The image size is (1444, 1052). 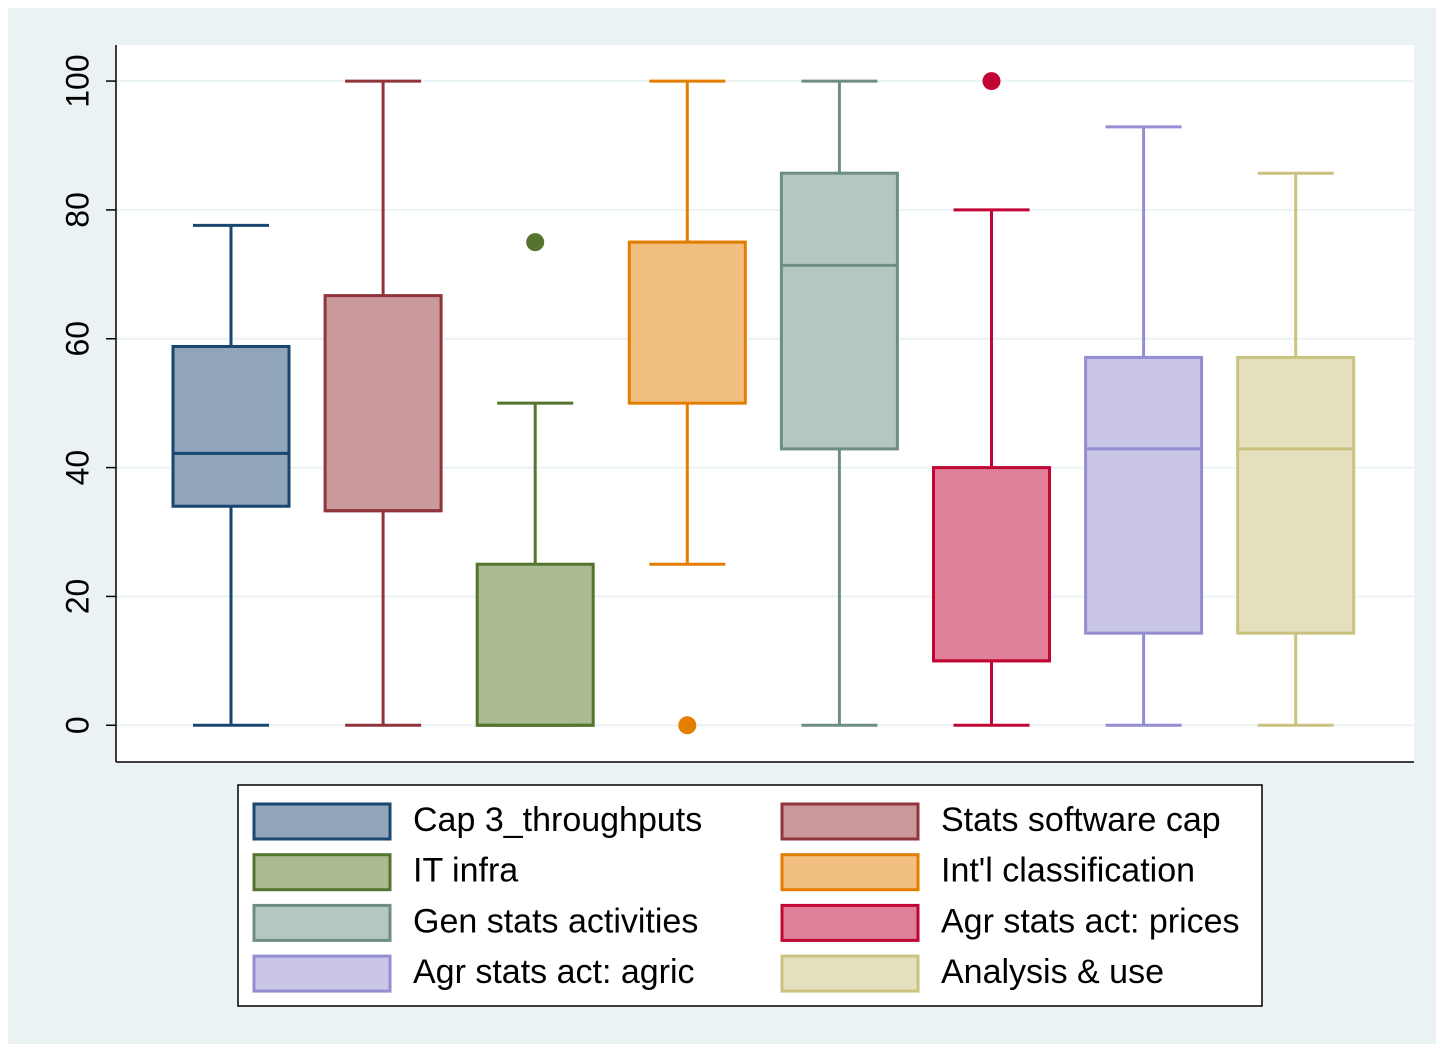 I want to click on y-tick-label: 0, so click(x=77, y=725).